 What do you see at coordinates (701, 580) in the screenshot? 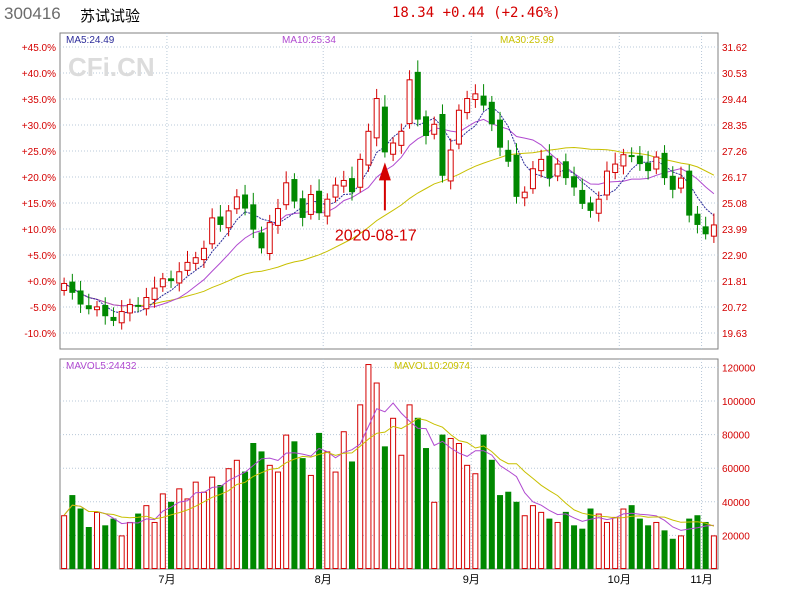
I see `x-month-label: 11月` at bounding box center [701, 580].